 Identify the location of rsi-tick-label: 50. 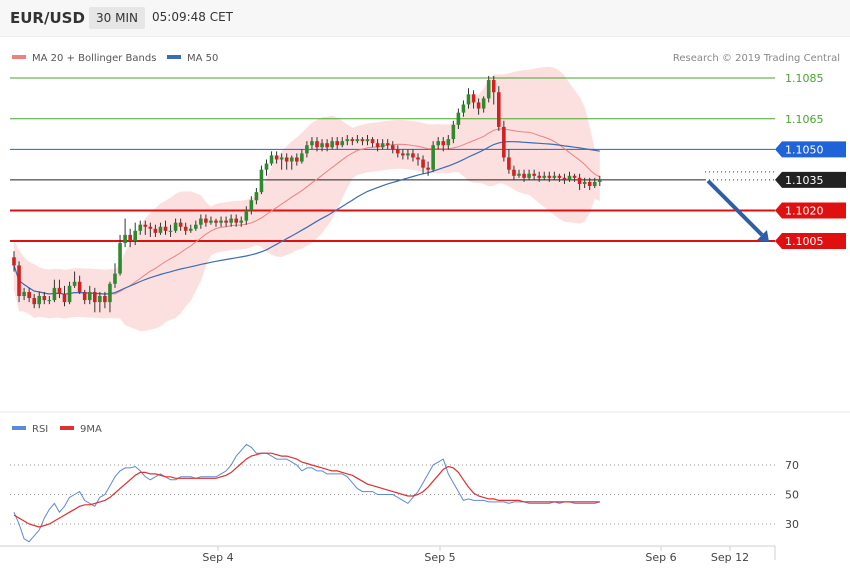
(792, 495).